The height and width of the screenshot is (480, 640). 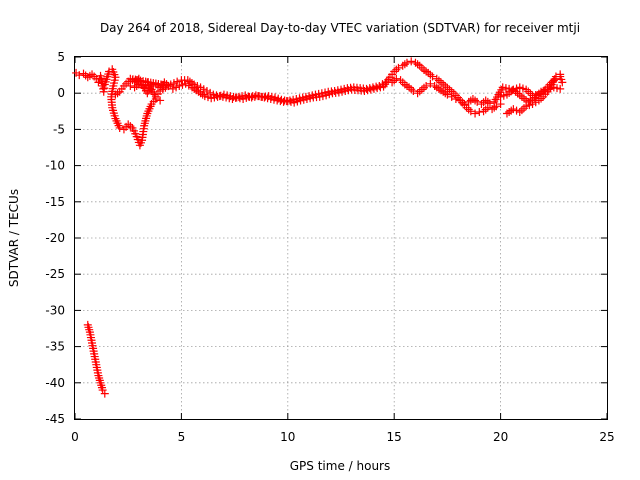 What do you see at coordinates (55, 419) in the screenshot?
I see `y-tick-label: -45` at bounding box center [55, 419].